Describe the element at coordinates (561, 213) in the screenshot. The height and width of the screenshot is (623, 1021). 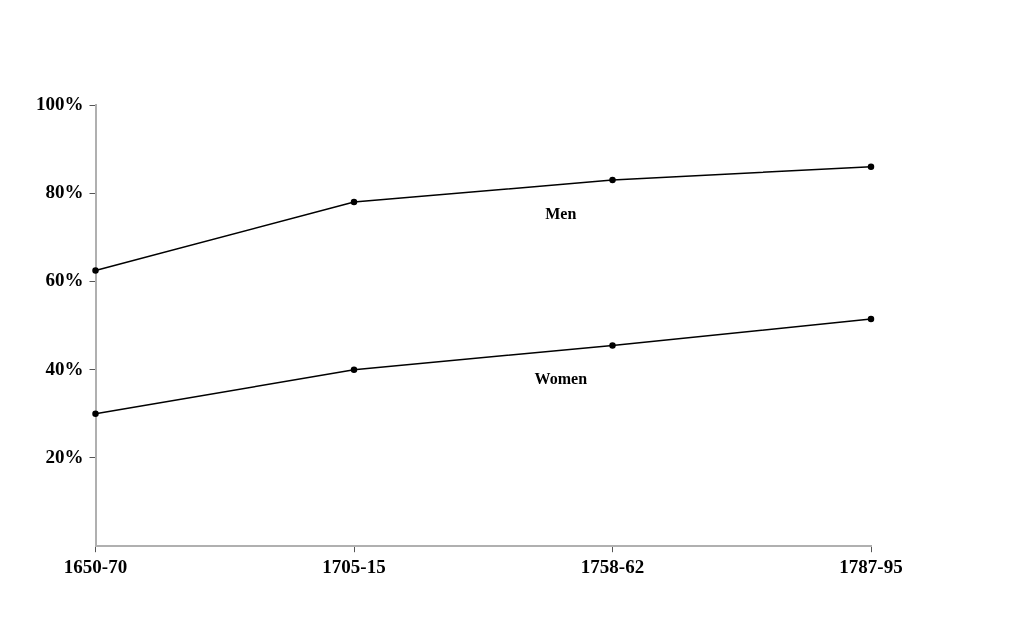
I see `series-label: Men` at that location.